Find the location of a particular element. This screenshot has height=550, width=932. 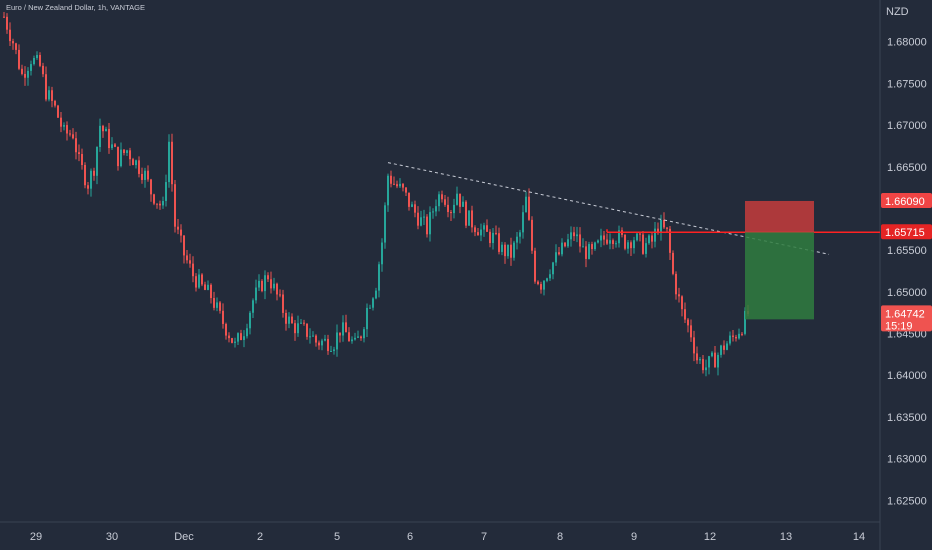

price-tick-label: 1.64000 is located at coordinates (907, 376).